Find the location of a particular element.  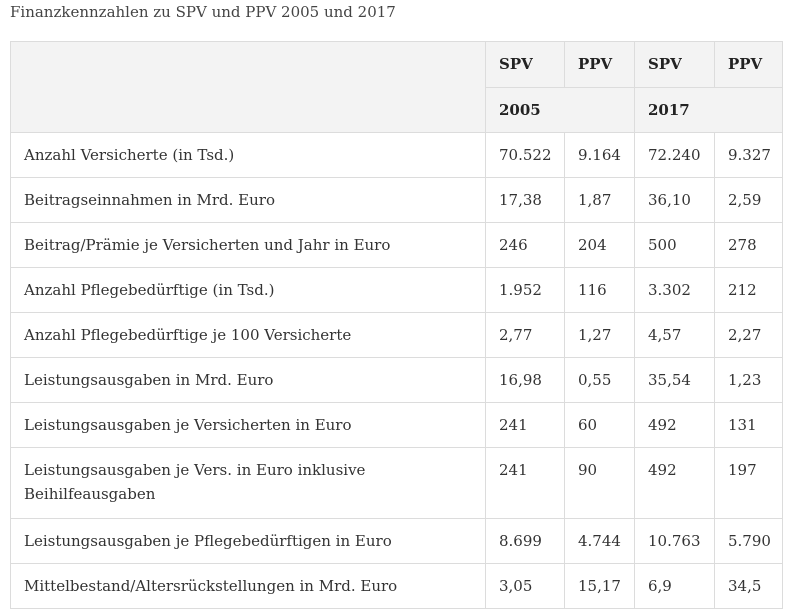

cell-value: 36,10 is located at coordinates (674, 200).